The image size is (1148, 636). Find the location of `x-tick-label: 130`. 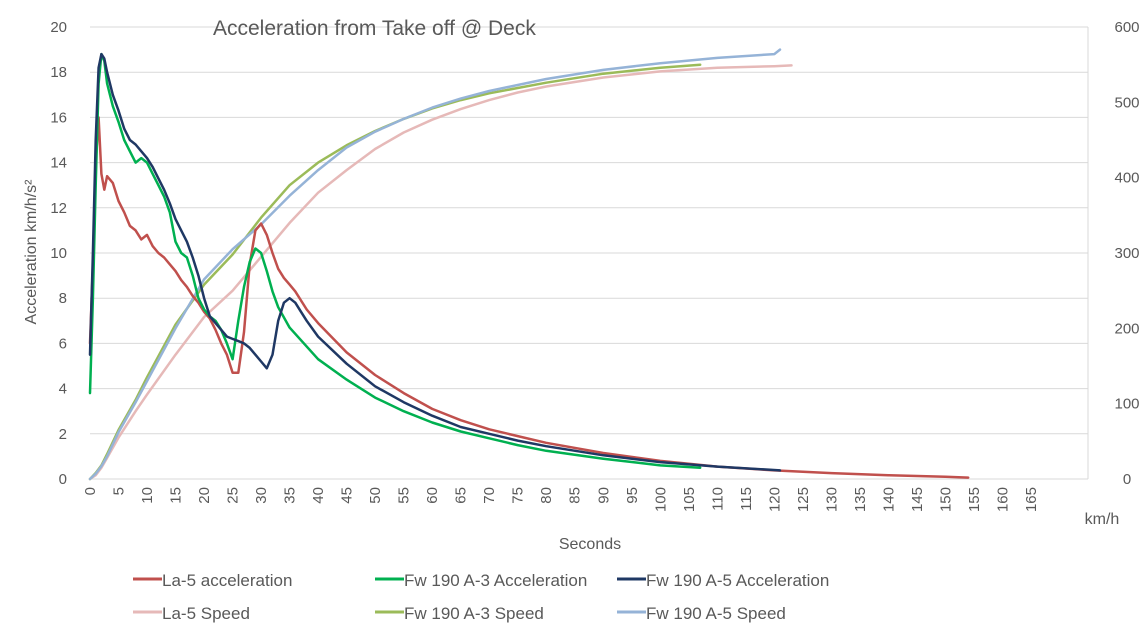

x-tick-label: 130 is located at coordinates (831, 499).